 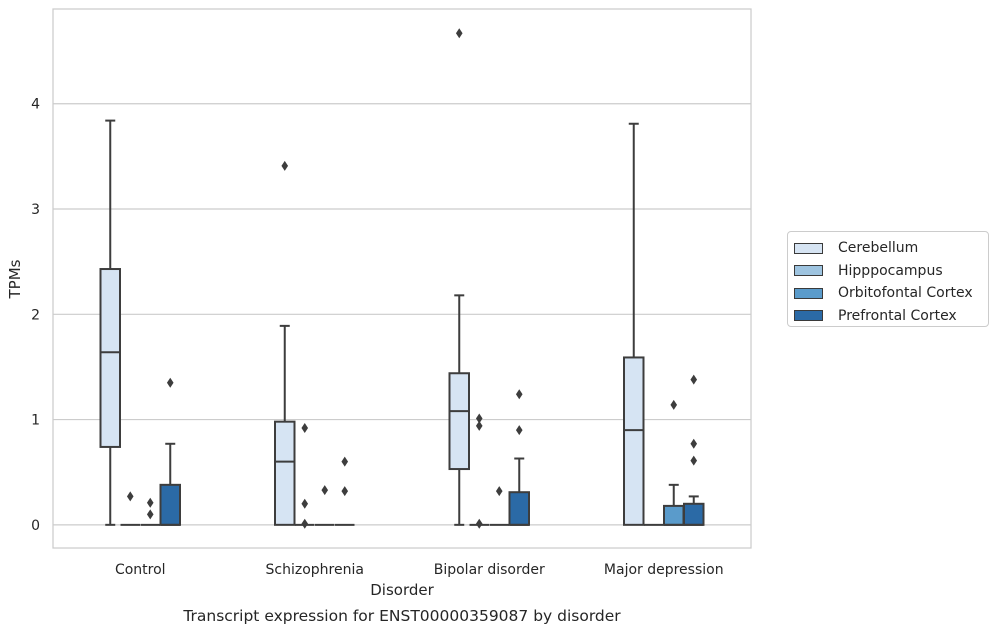 What do you see at coordinates (402, 590) in the screenshot?
I see `x-axis-label: Disorder` at bounding box center [402, 590].